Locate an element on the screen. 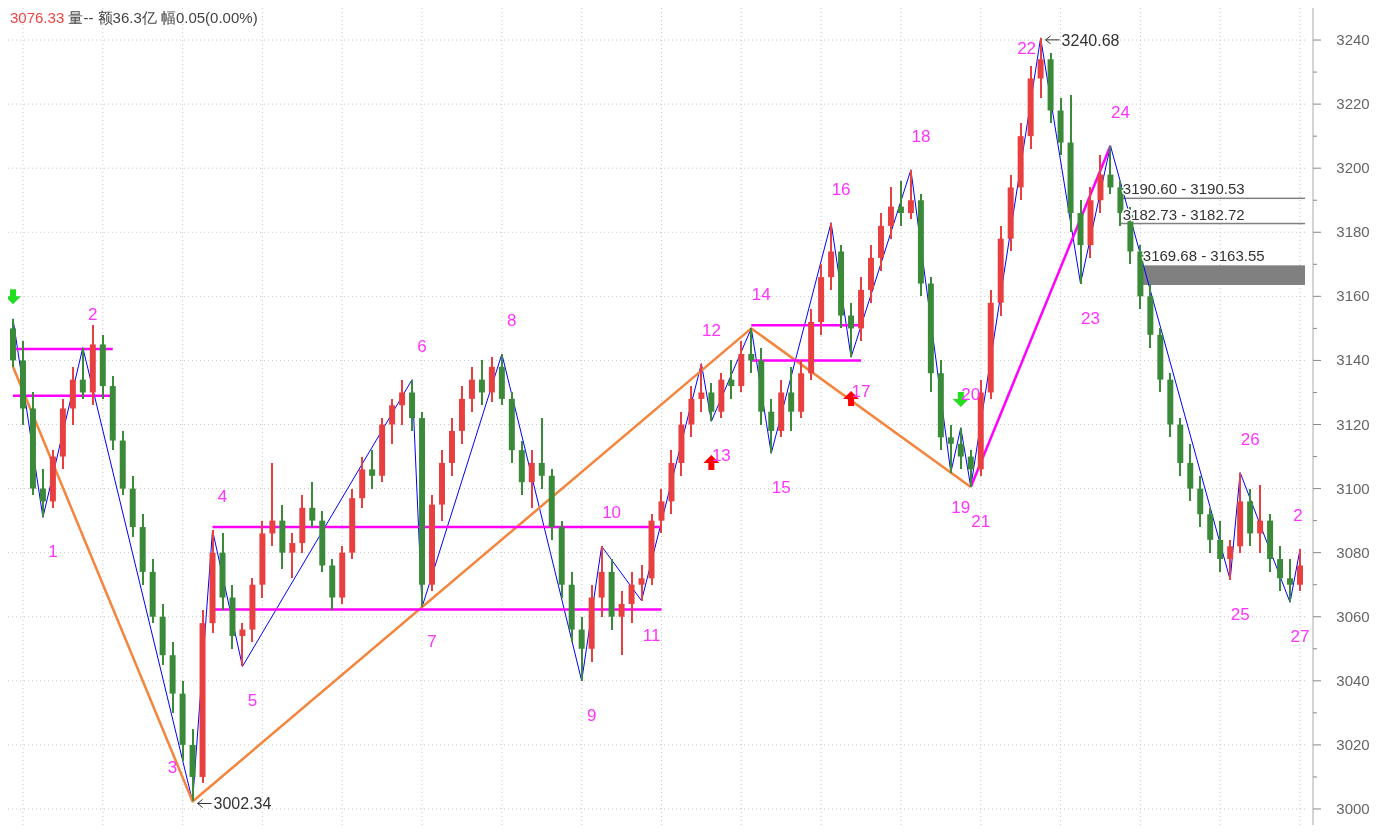 The width and height of the screenshot is (1385, 833). y-tick-label: 3140 is located at coordinates (1353, 360).